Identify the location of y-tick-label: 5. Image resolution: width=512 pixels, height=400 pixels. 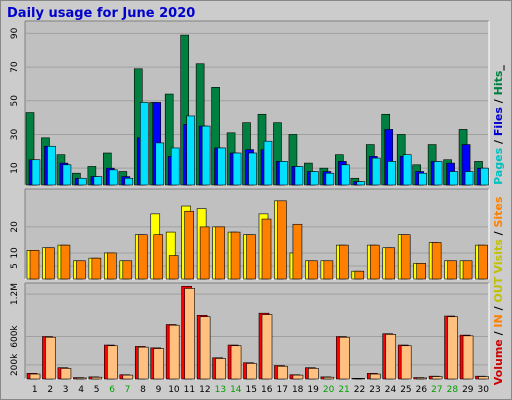
(15, 266).